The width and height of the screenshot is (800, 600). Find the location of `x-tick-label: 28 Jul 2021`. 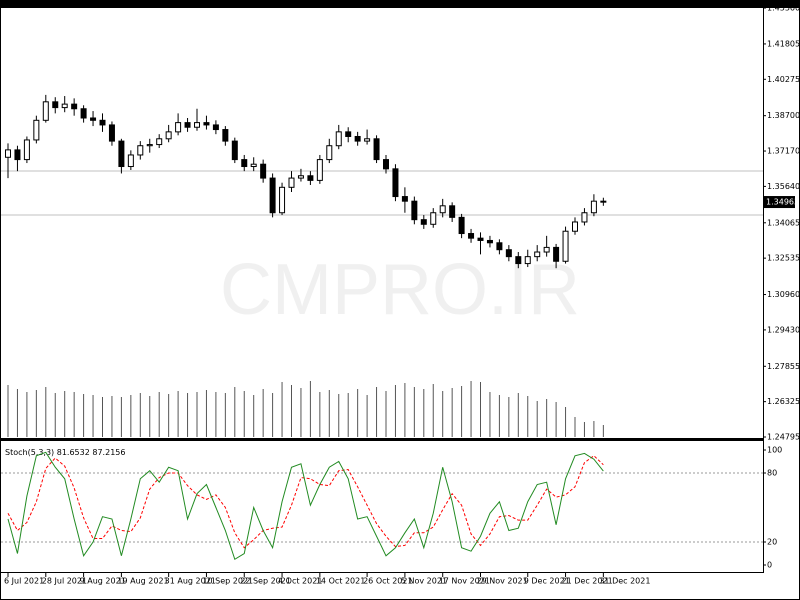

x-tick-label: 28 Jul 2021 is located at coordinates (64, 581).